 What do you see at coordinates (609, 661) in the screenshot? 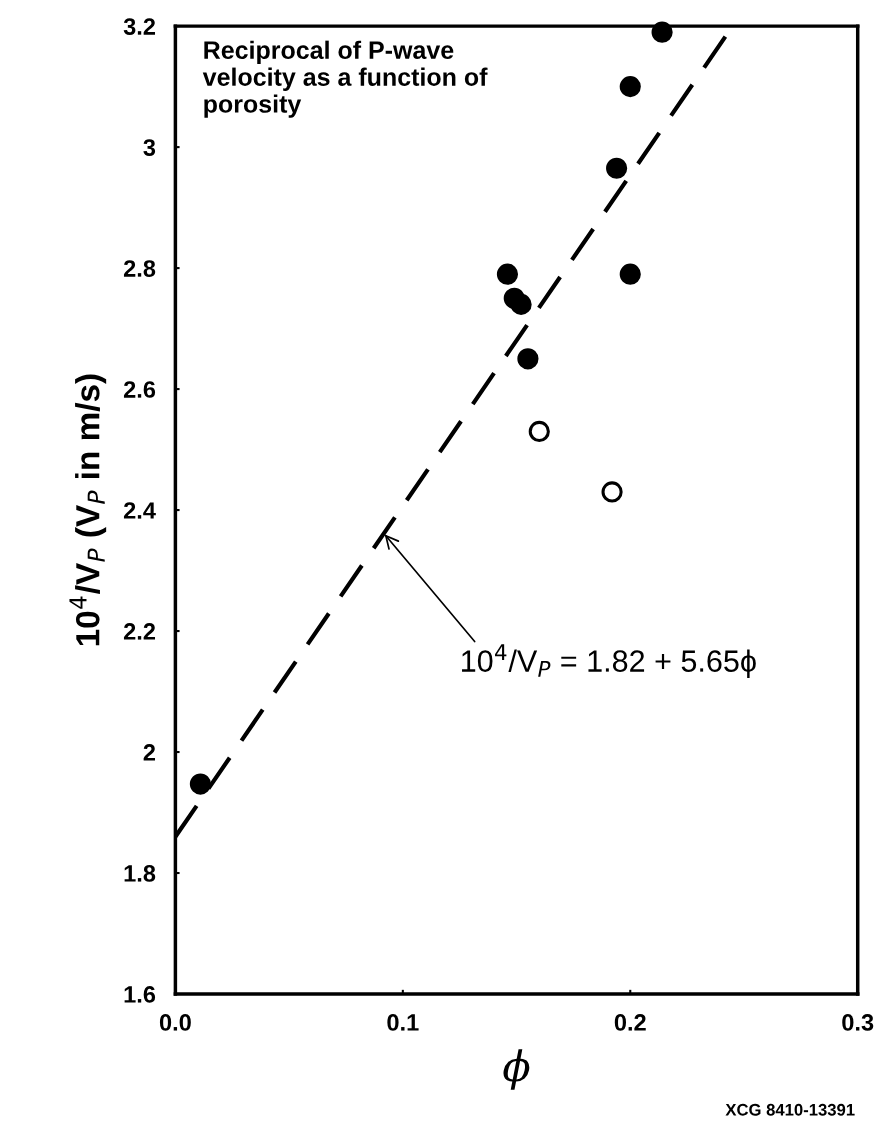
I see `annotation: 10$^{4}$/V$_{P}$ = 1.82 + 5.65ϕ` at bounding box center [609, 661].